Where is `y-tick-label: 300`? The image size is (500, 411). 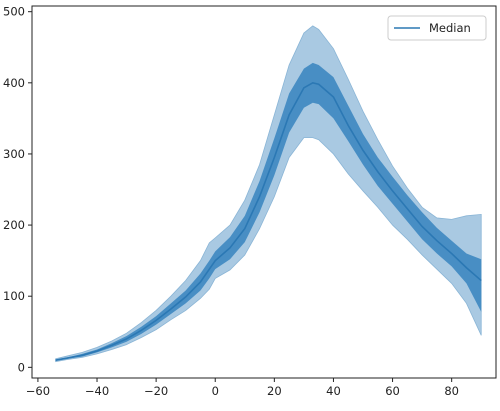 y-tick-label: 300 is located at coordinates (14, 154).